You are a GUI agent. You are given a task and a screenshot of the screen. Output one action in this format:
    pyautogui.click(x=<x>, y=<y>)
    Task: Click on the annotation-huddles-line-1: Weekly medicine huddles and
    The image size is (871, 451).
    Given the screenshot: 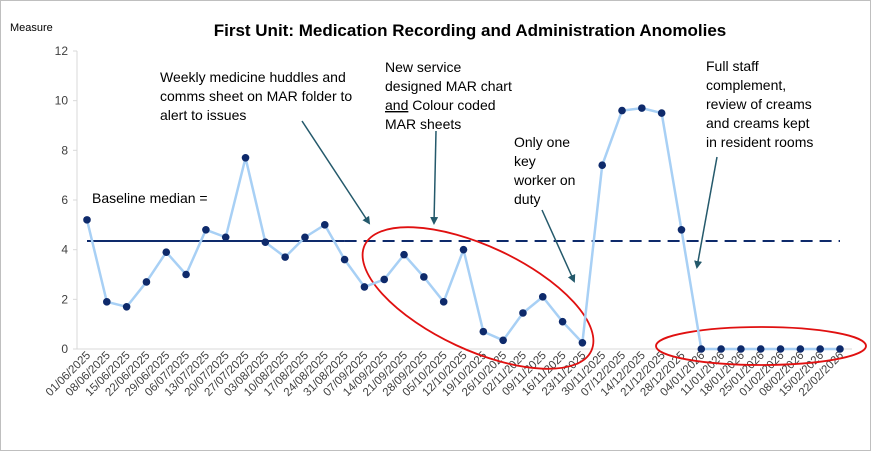 What is the action you would take?
    pyautogui.click(x=253, y=77)
    